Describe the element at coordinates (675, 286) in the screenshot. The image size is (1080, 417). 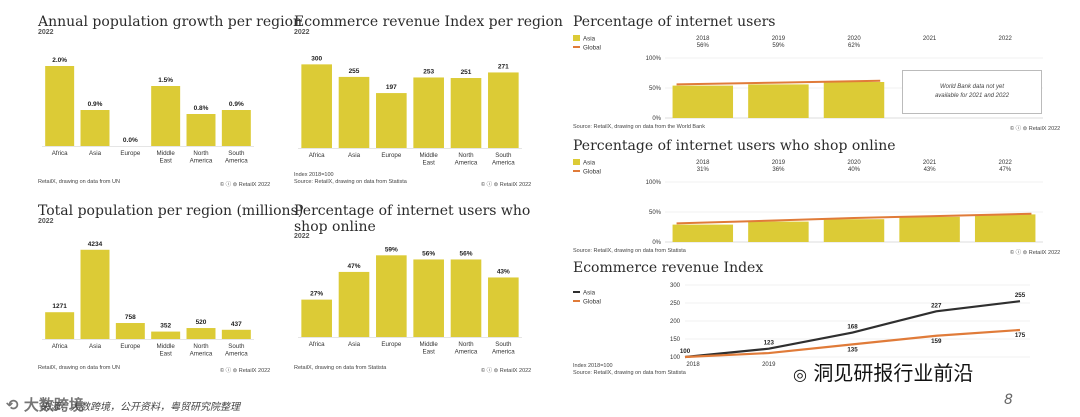
I see `y-tick-label: 300` at that location.